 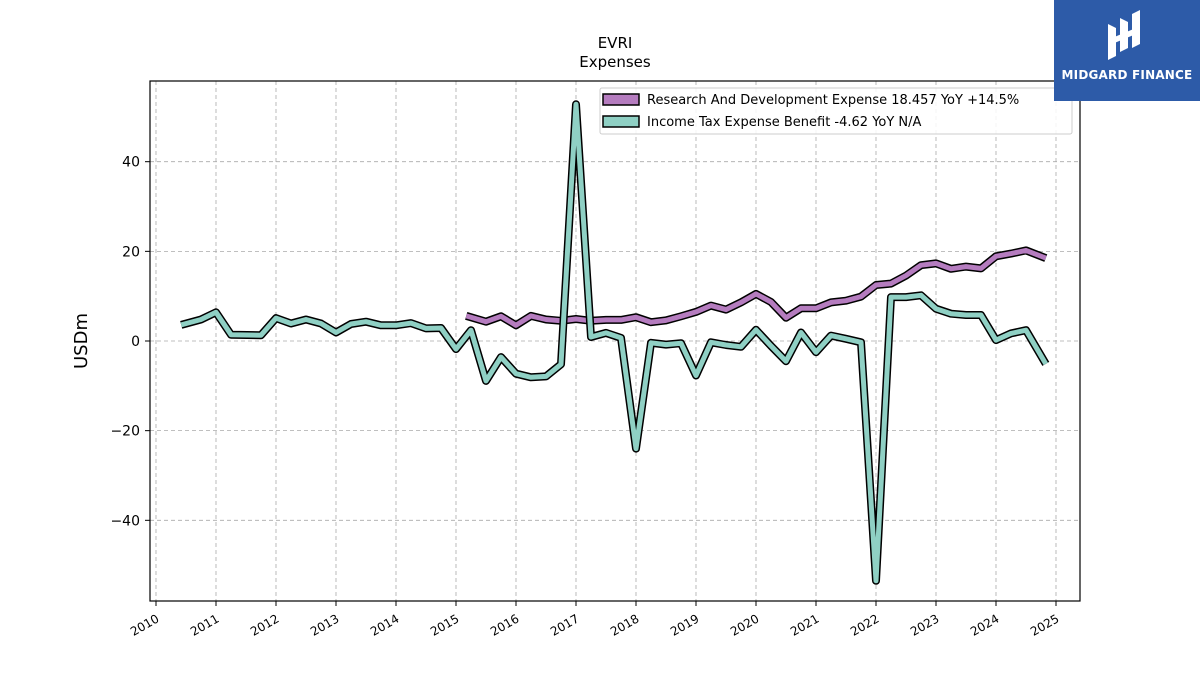 I want to click on x-tick-label: 2011, so click(x=204, y=624).